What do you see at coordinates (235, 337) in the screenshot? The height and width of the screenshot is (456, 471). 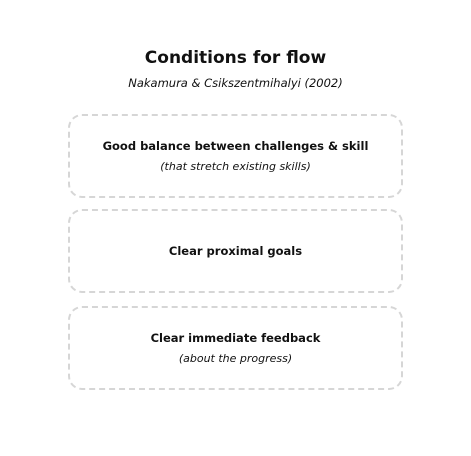 I see `condition-label: Clear immediate feedback` at bounding box center [235, 337].